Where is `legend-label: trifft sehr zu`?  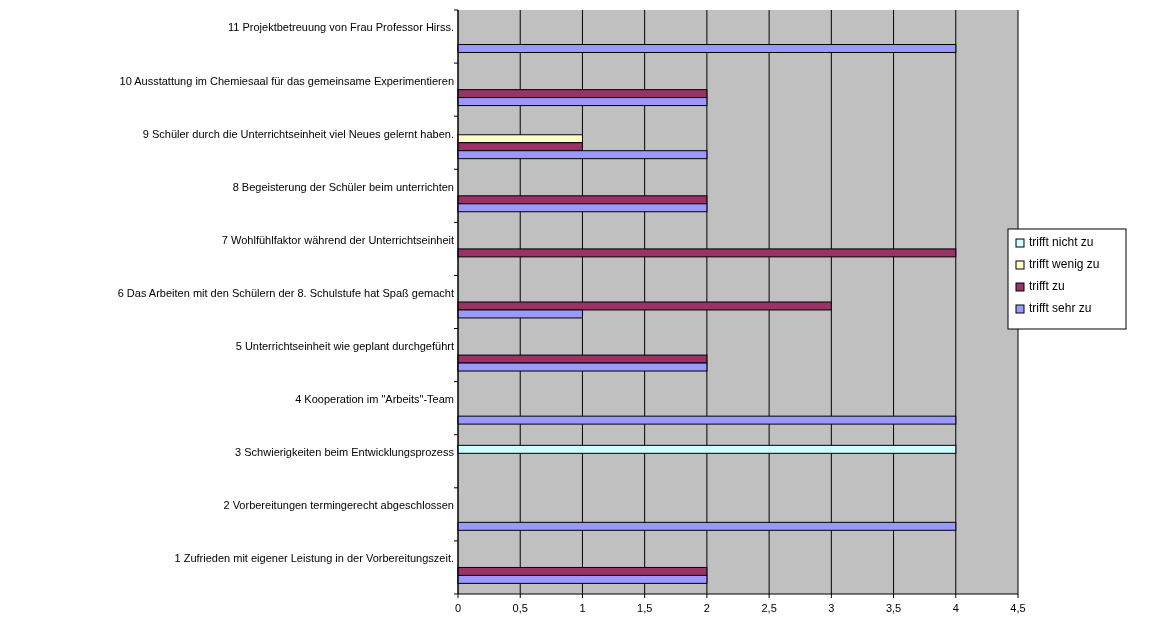 legend-label: trifft sehr zu is located at coordinates (1060, 308).